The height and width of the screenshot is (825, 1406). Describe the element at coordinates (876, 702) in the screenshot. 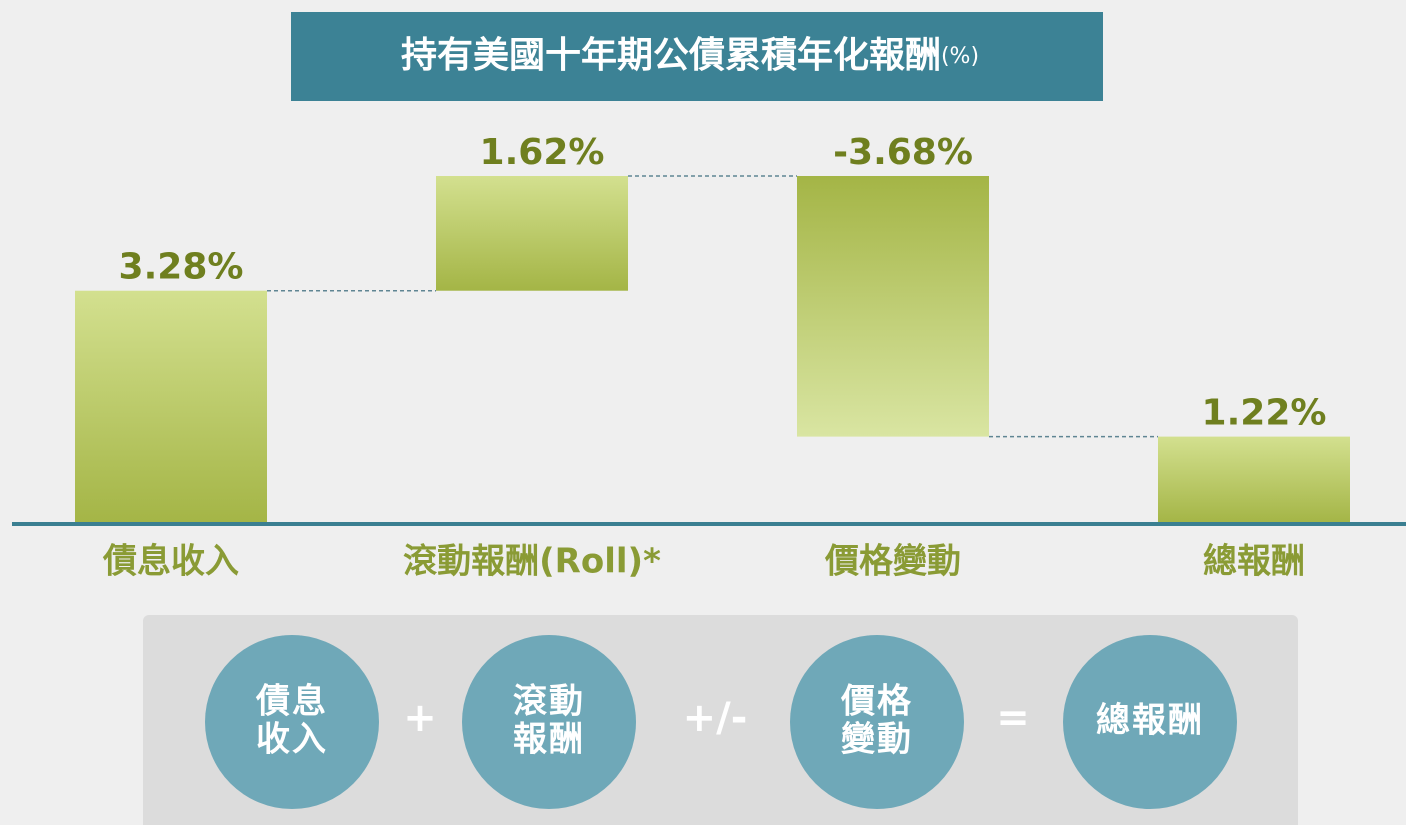

I see `formula-item: 價格` at that location.